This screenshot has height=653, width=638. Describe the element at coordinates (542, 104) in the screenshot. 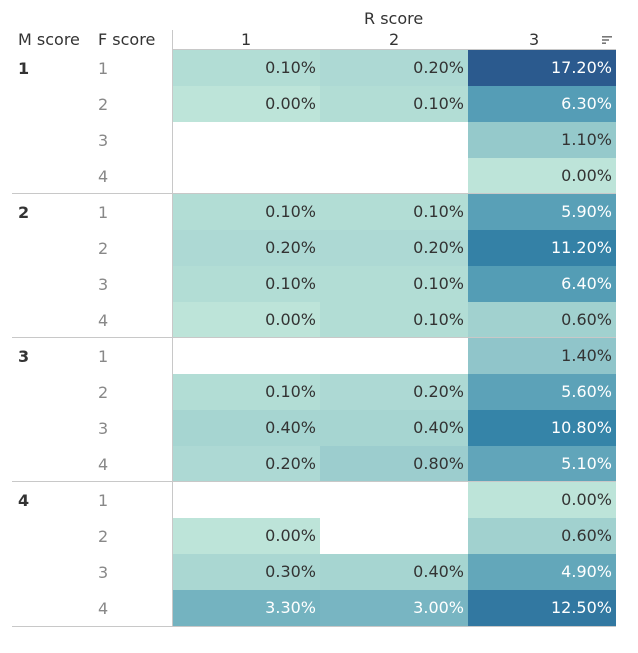

I see `heatmap-cell: 6.30%` at that location.